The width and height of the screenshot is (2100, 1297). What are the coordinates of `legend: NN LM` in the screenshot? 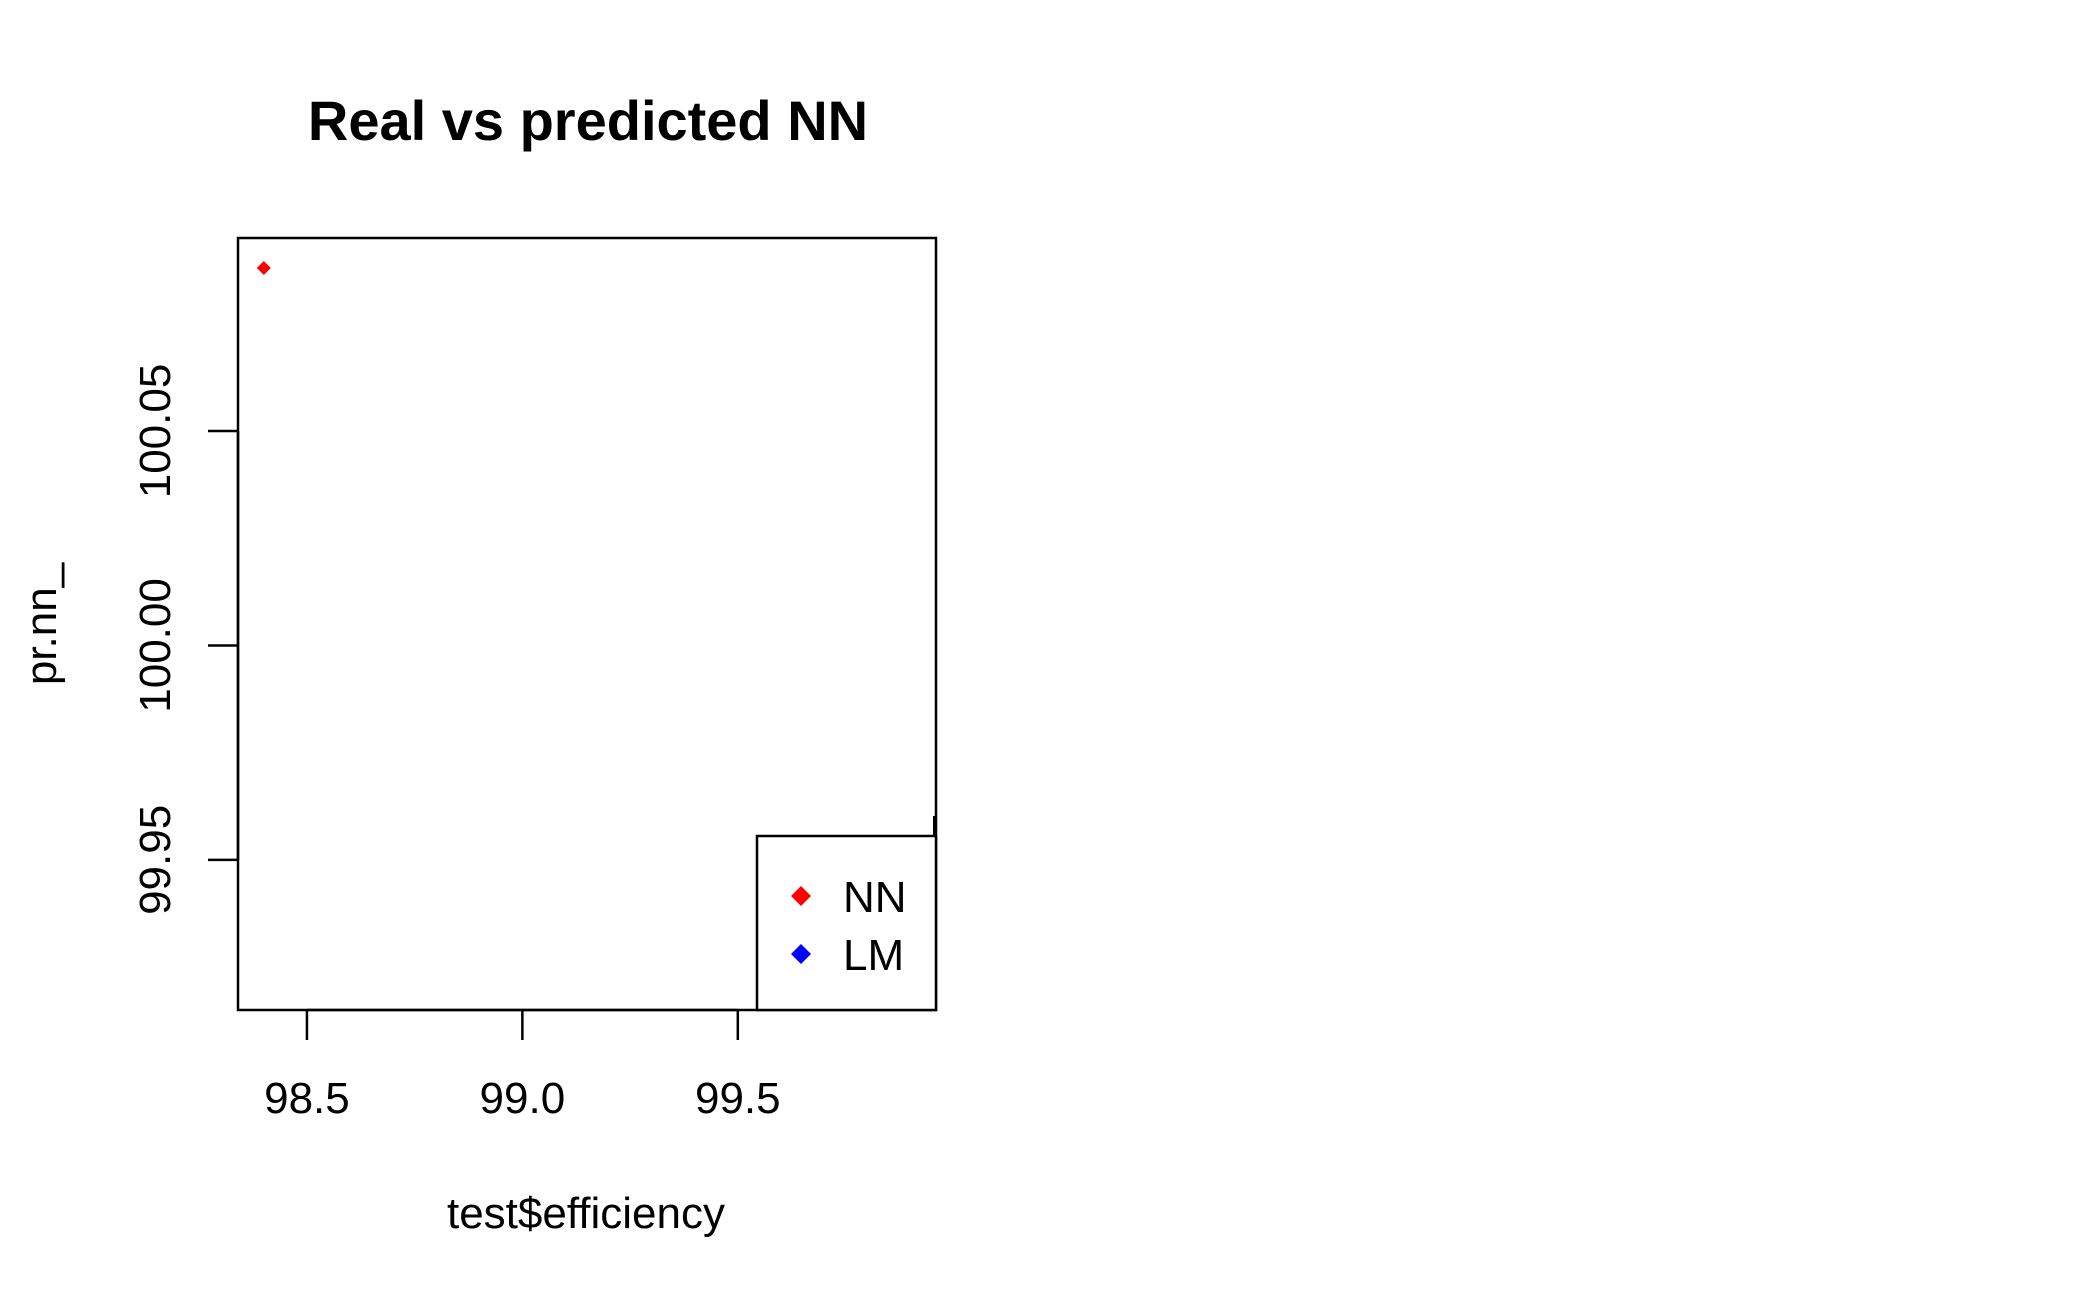 It's located at (846, 923).